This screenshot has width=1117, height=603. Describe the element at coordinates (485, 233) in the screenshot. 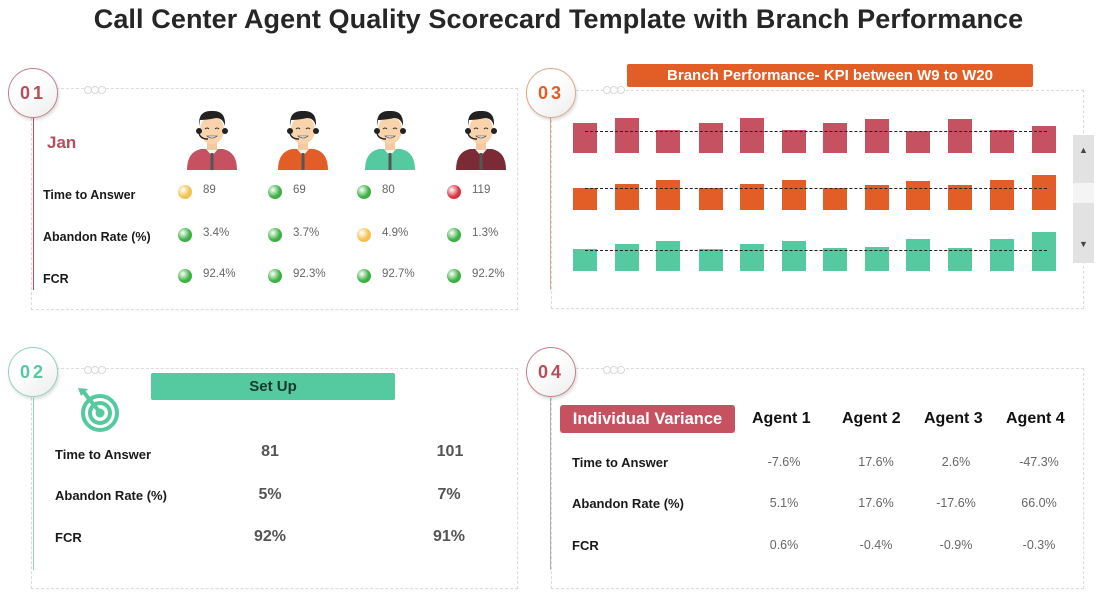

I see `metric-value: 1.3%` at that location.